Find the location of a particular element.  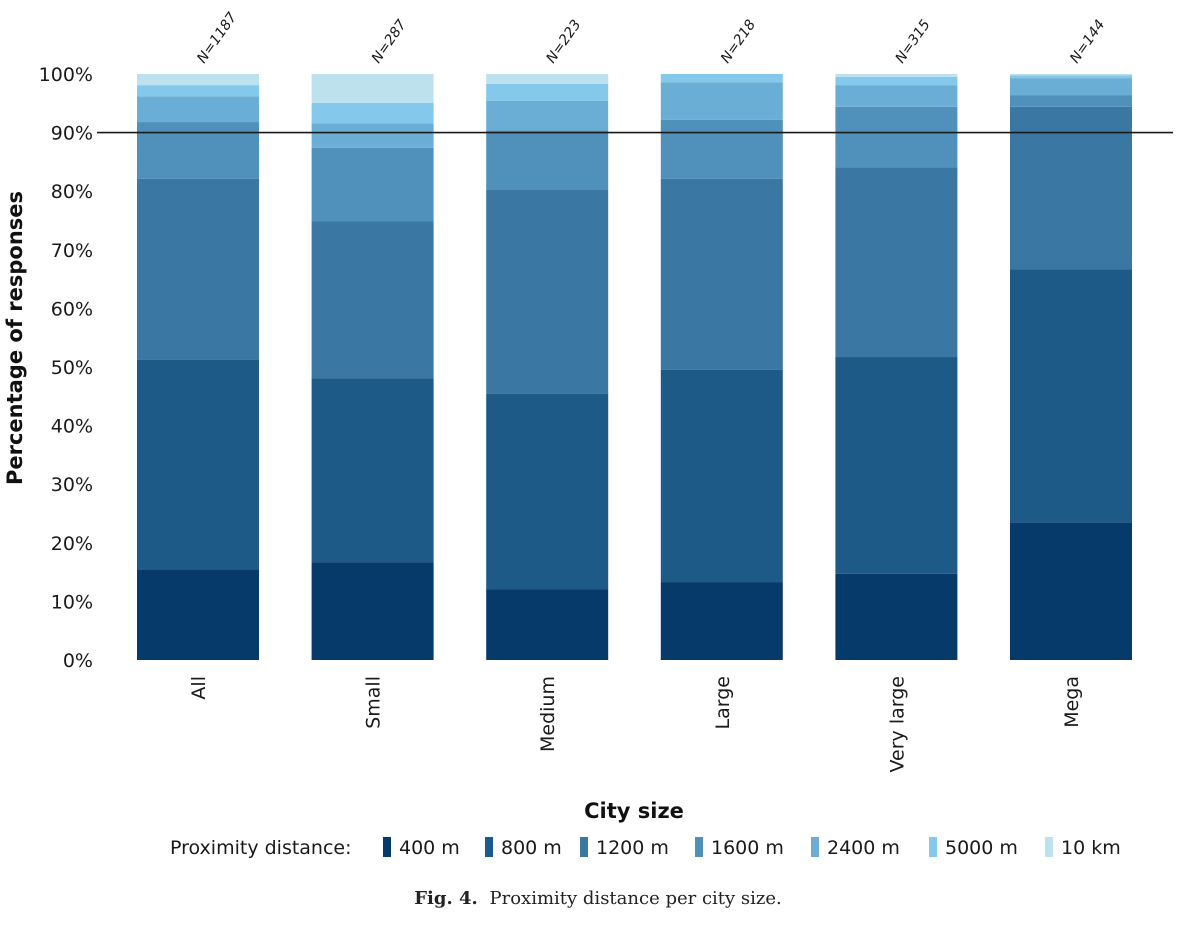

sample-size-label: N=223 is located at coordinates (563, 41).